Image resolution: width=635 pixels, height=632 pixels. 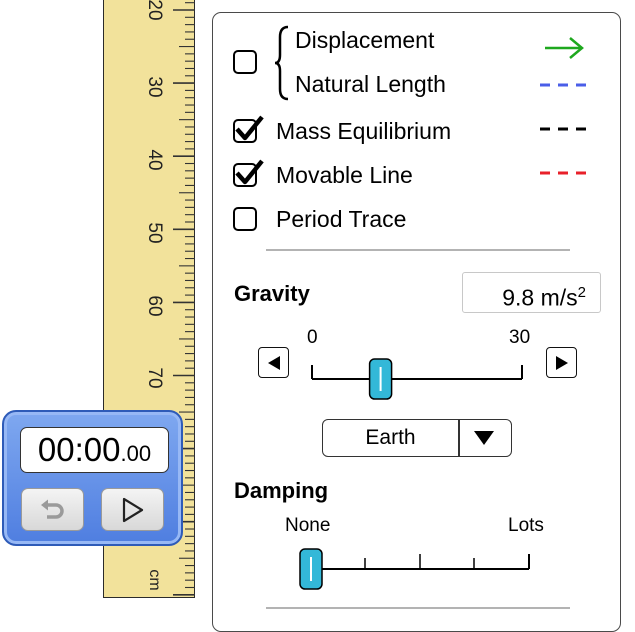 I want to click on chevron-down-icon, so click(x=484, y=438).